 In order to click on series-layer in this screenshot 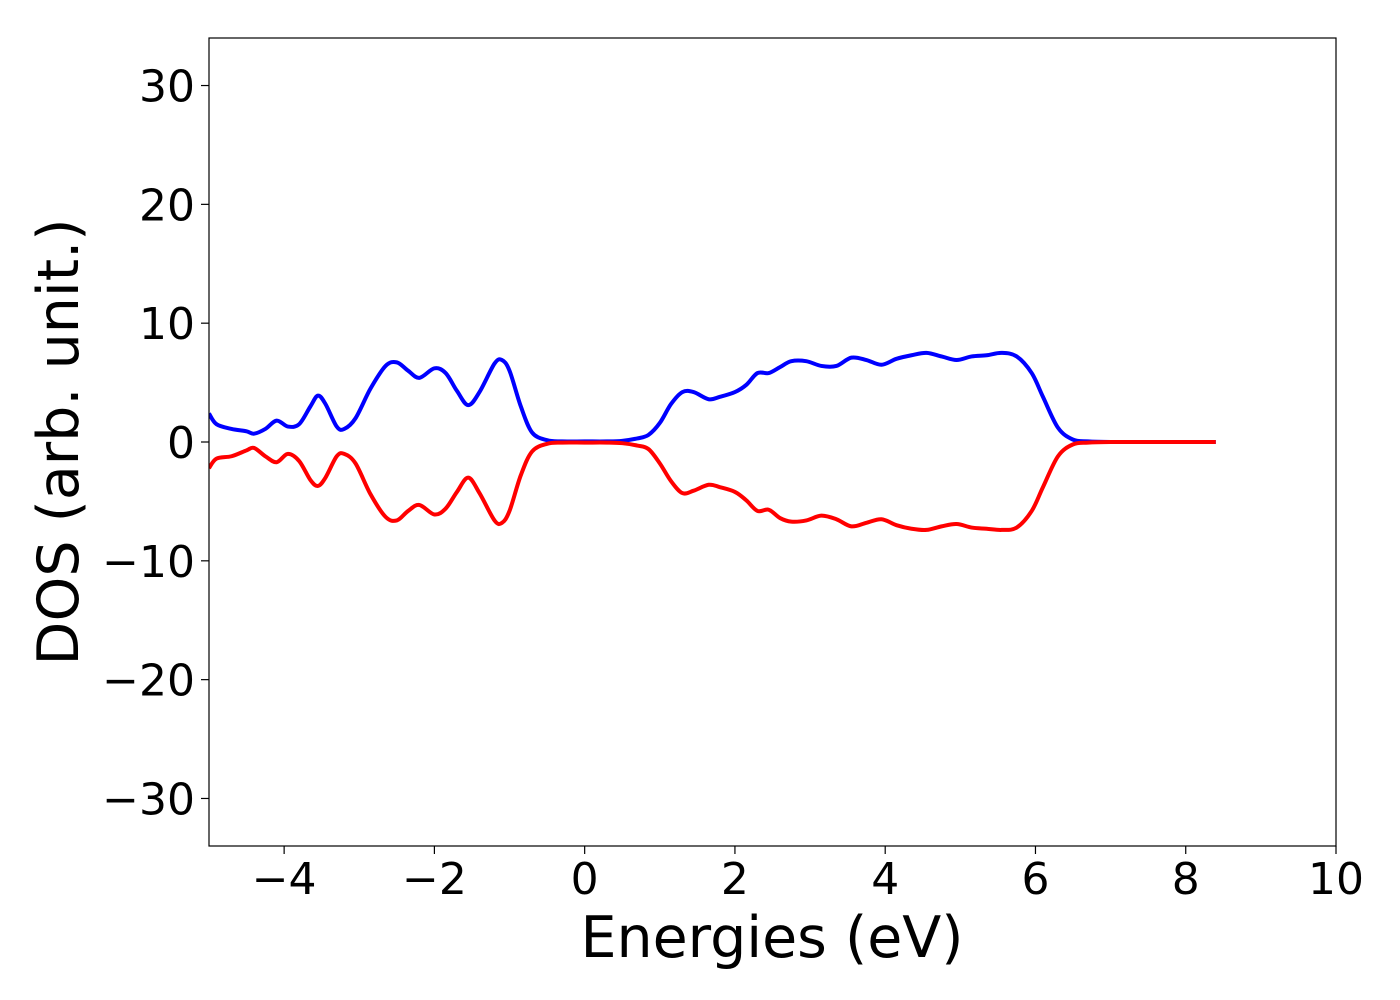, I will do `click(712, 441)`.